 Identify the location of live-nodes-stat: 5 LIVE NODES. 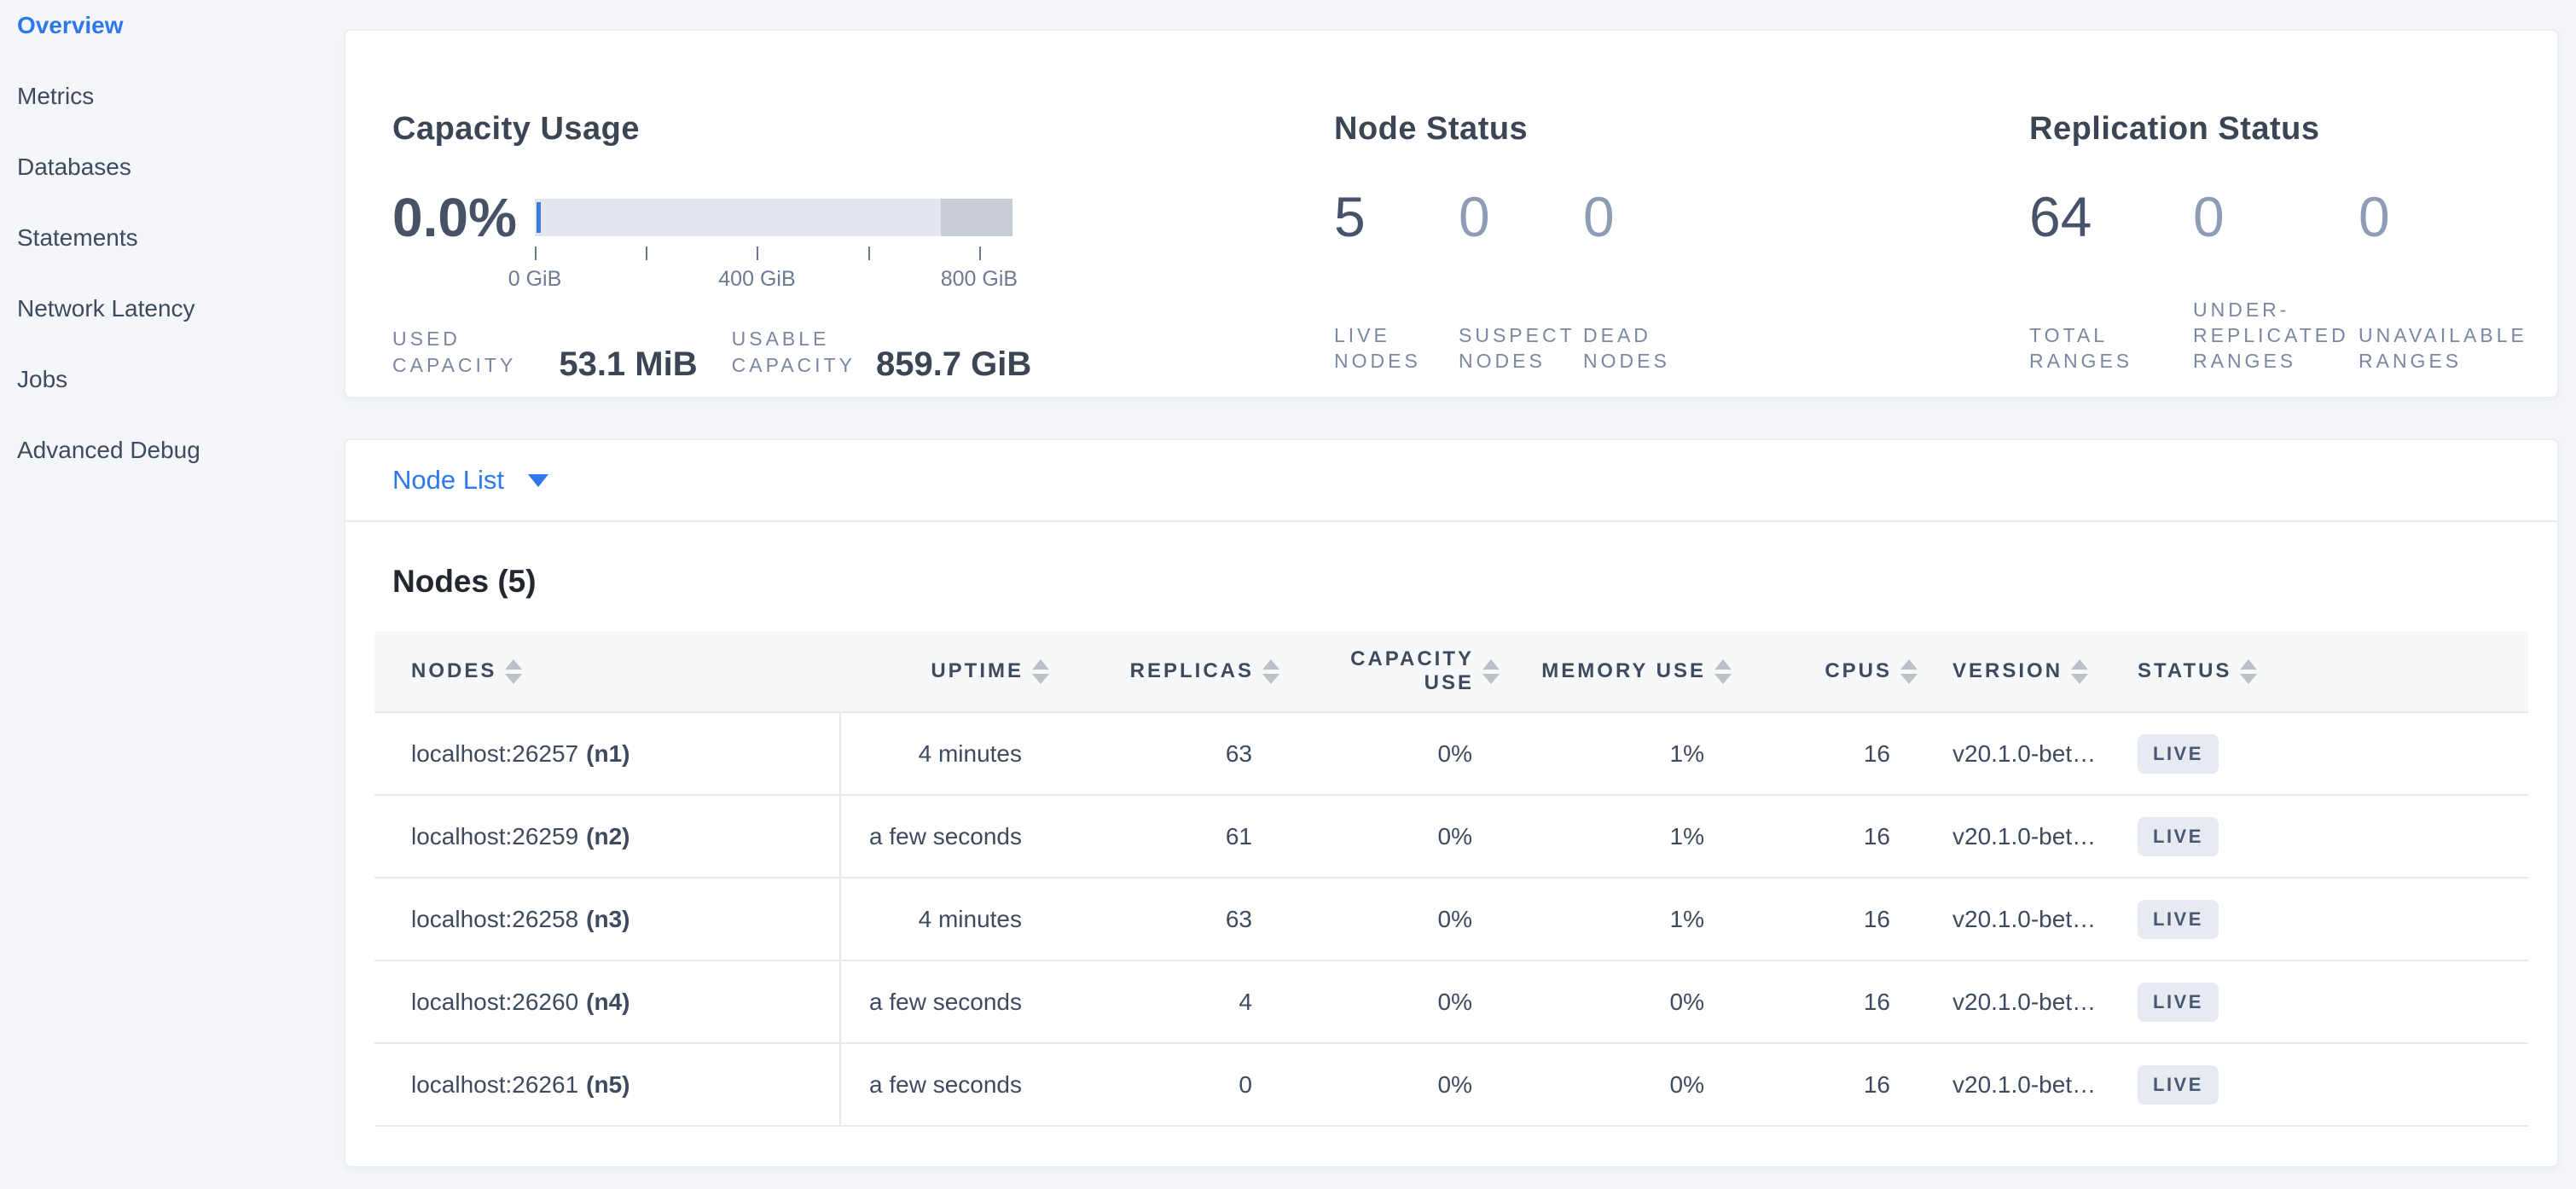
(1396, 215).